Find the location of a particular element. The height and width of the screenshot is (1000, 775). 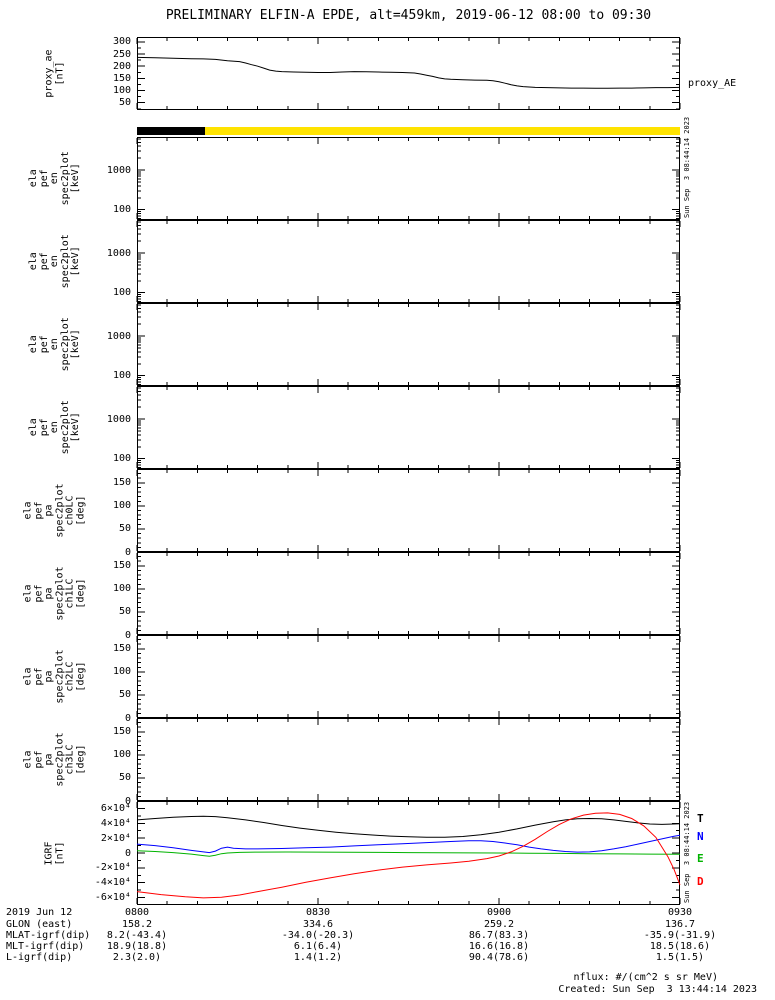

x-tick-label: 0830 is located at coordinates (318, 912).